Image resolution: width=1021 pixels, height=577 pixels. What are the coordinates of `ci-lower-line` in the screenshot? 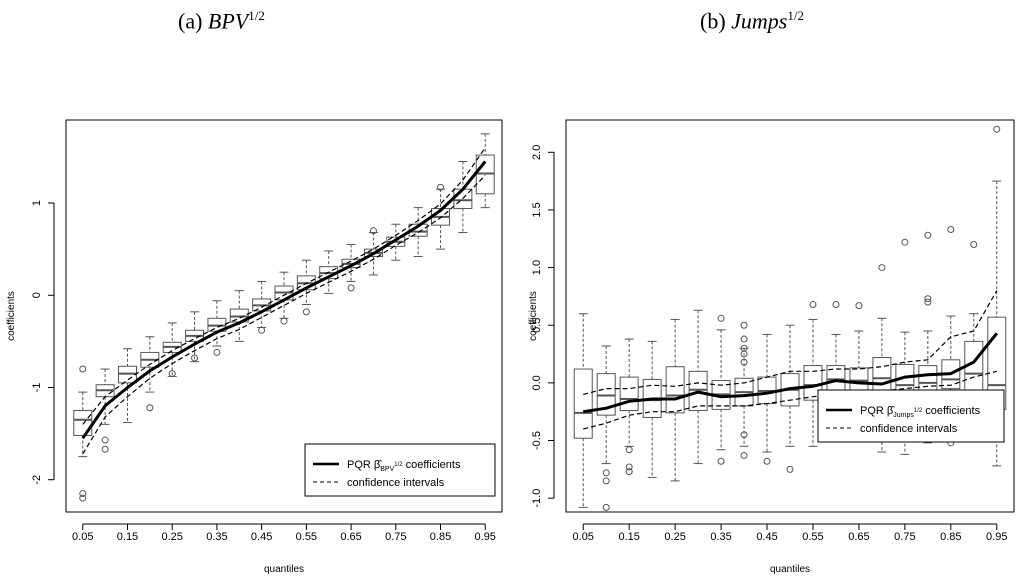 It's located at (790, 400).